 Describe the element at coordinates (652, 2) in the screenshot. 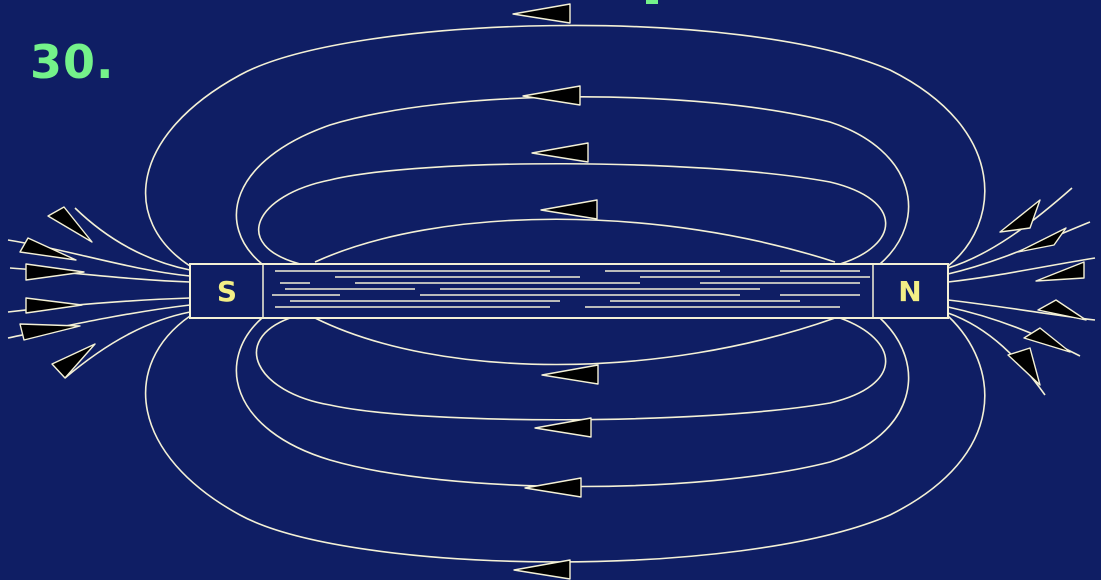

I see `title-fragment` at that location.